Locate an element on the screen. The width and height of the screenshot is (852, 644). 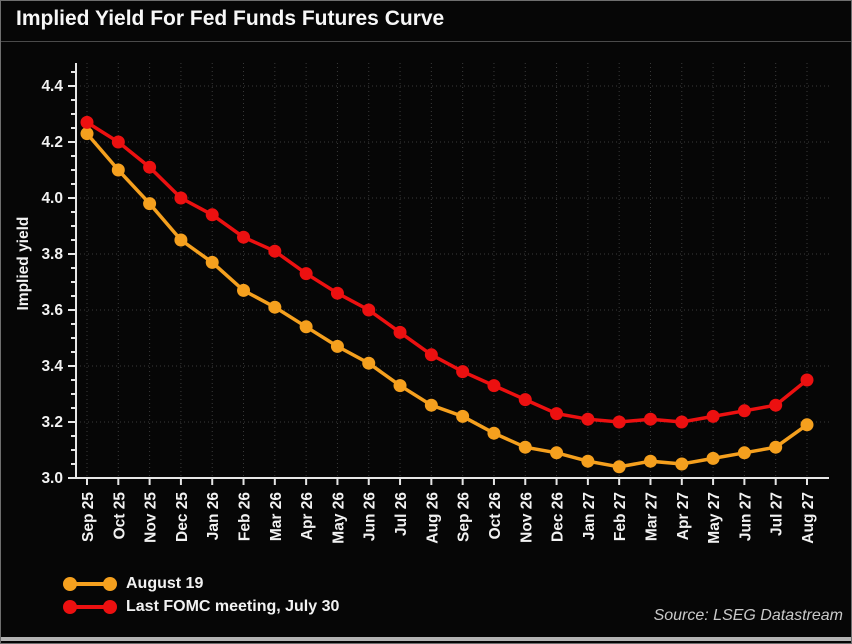
y-tick-label: 3.0 is located at coordinates (52, 478).